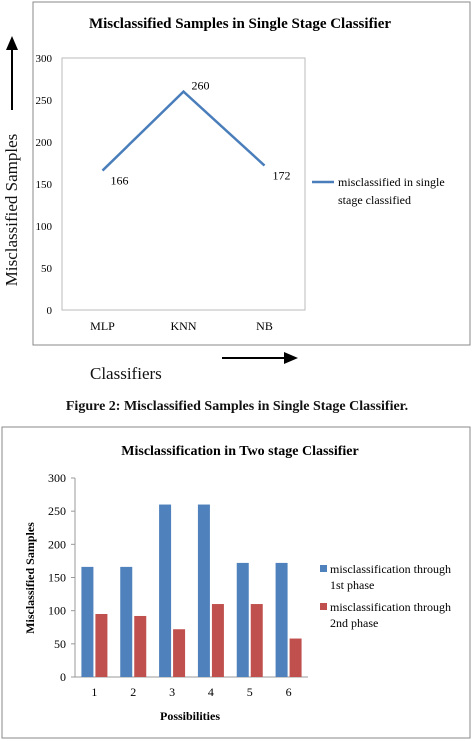  I want to click on x-tick-labels: MLP KNN NB, so click(181, 326).